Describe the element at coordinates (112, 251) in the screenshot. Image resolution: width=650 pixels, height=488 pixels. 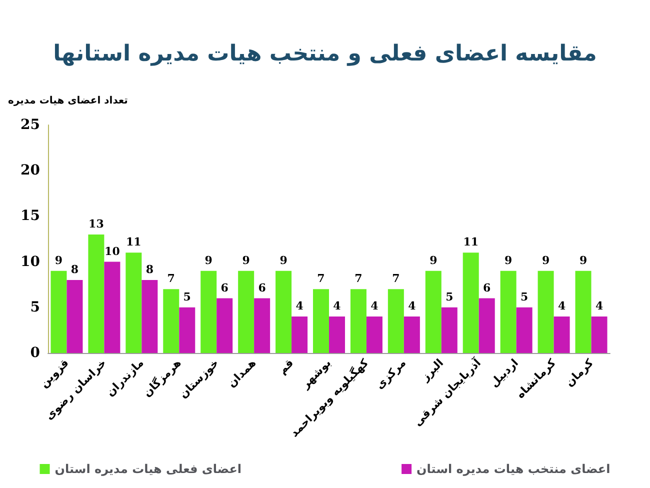
I see `data-label: 10` at that location.